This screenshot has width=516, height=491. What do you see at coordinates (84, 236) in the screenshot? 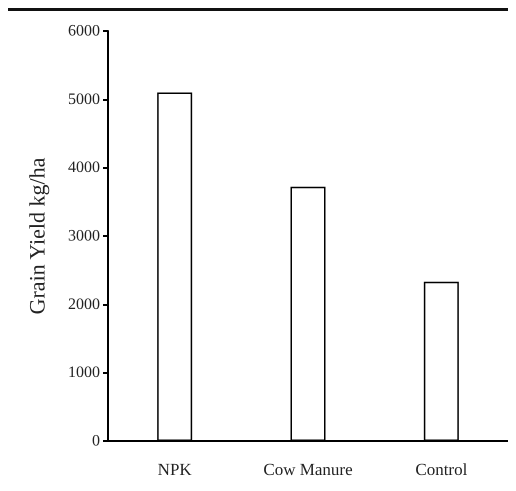
I see `y-tick-label: 3000` at bounding box center [84, 236].